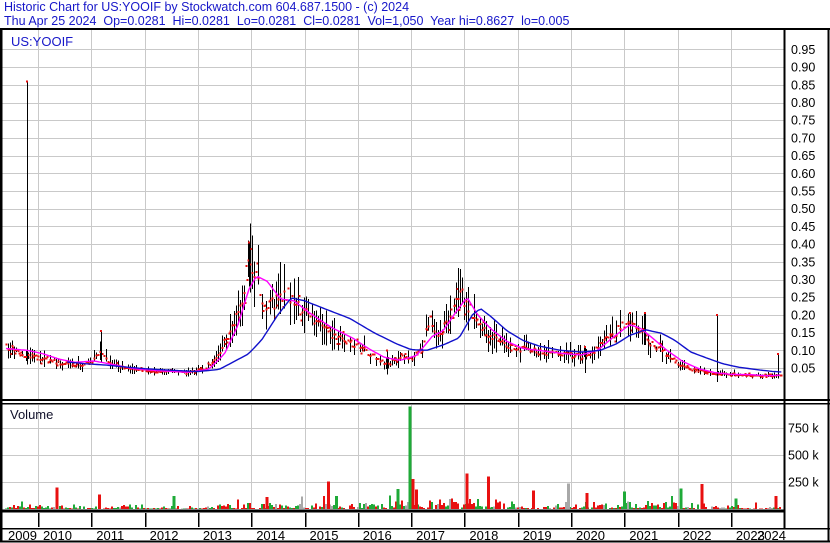  Describe the element at coordinates (164, 535) in the screenshot. I see `year-axis-label: 2012` at that location.